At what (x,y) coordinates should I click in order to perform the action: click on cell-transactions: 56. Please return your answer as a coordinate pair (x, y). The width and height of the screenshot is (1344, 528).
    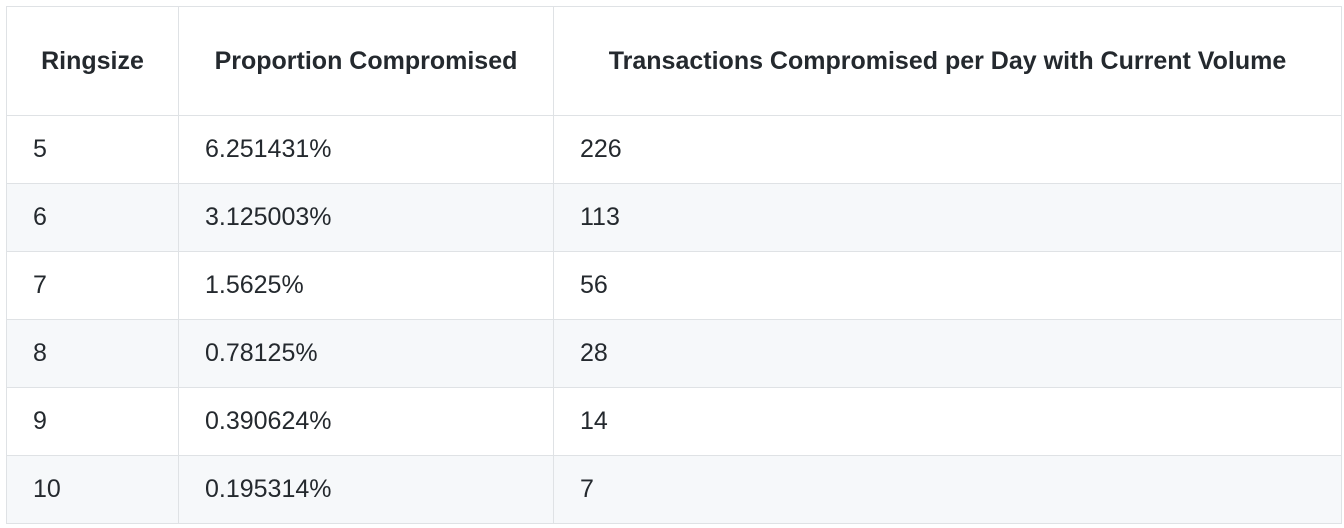
    Looking at the image, I should click on (947, 285).